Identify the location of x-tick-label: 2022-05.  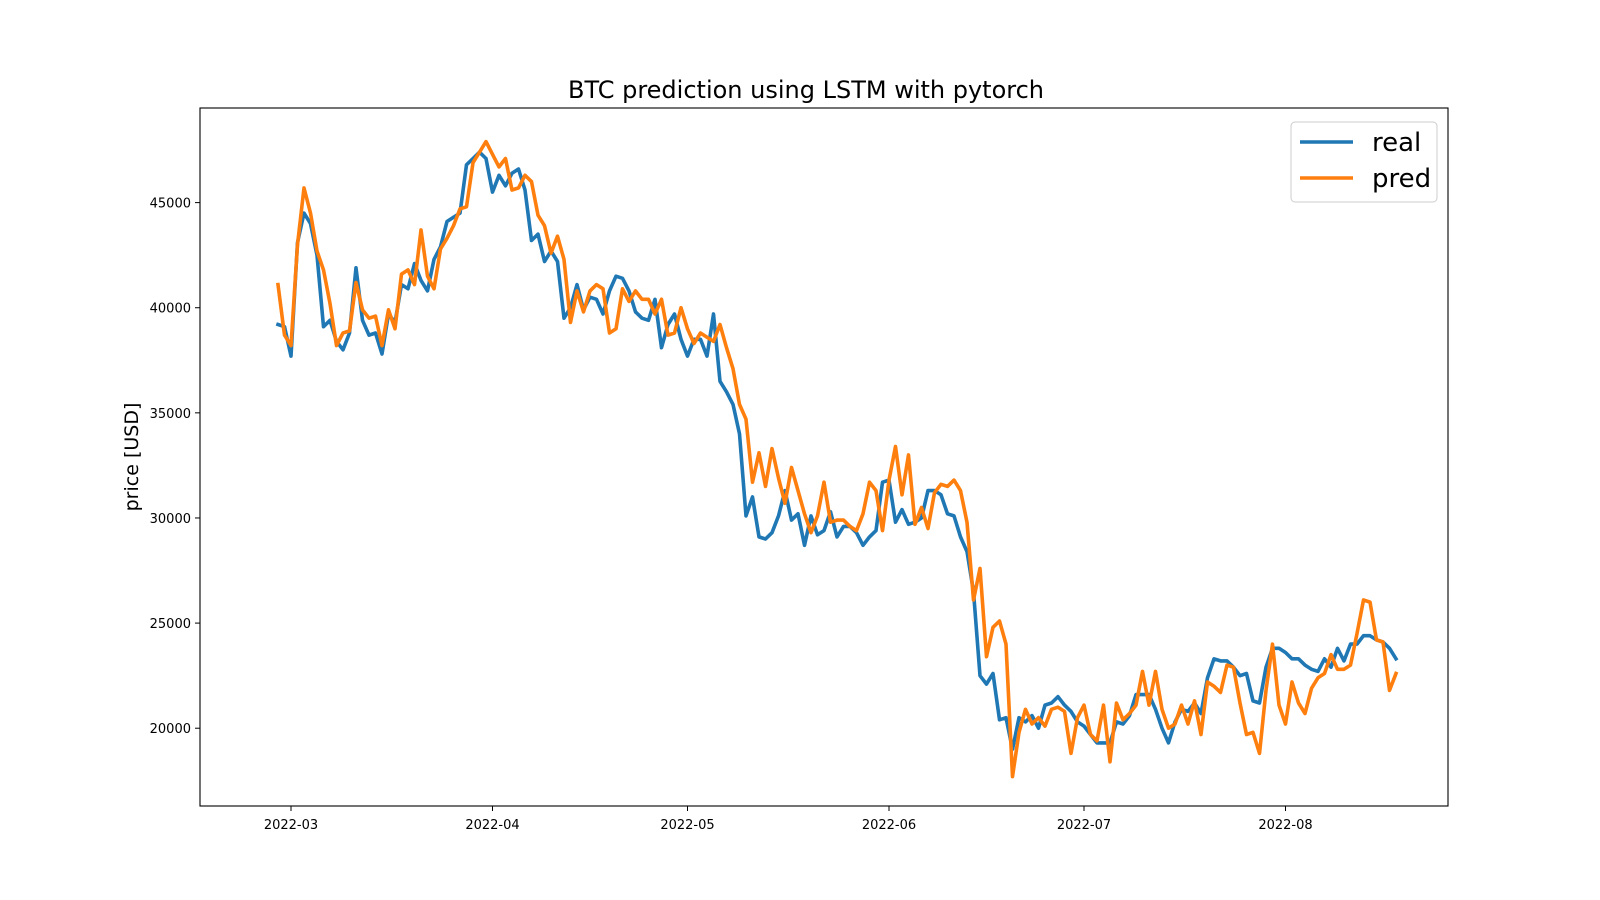
(687, 825).